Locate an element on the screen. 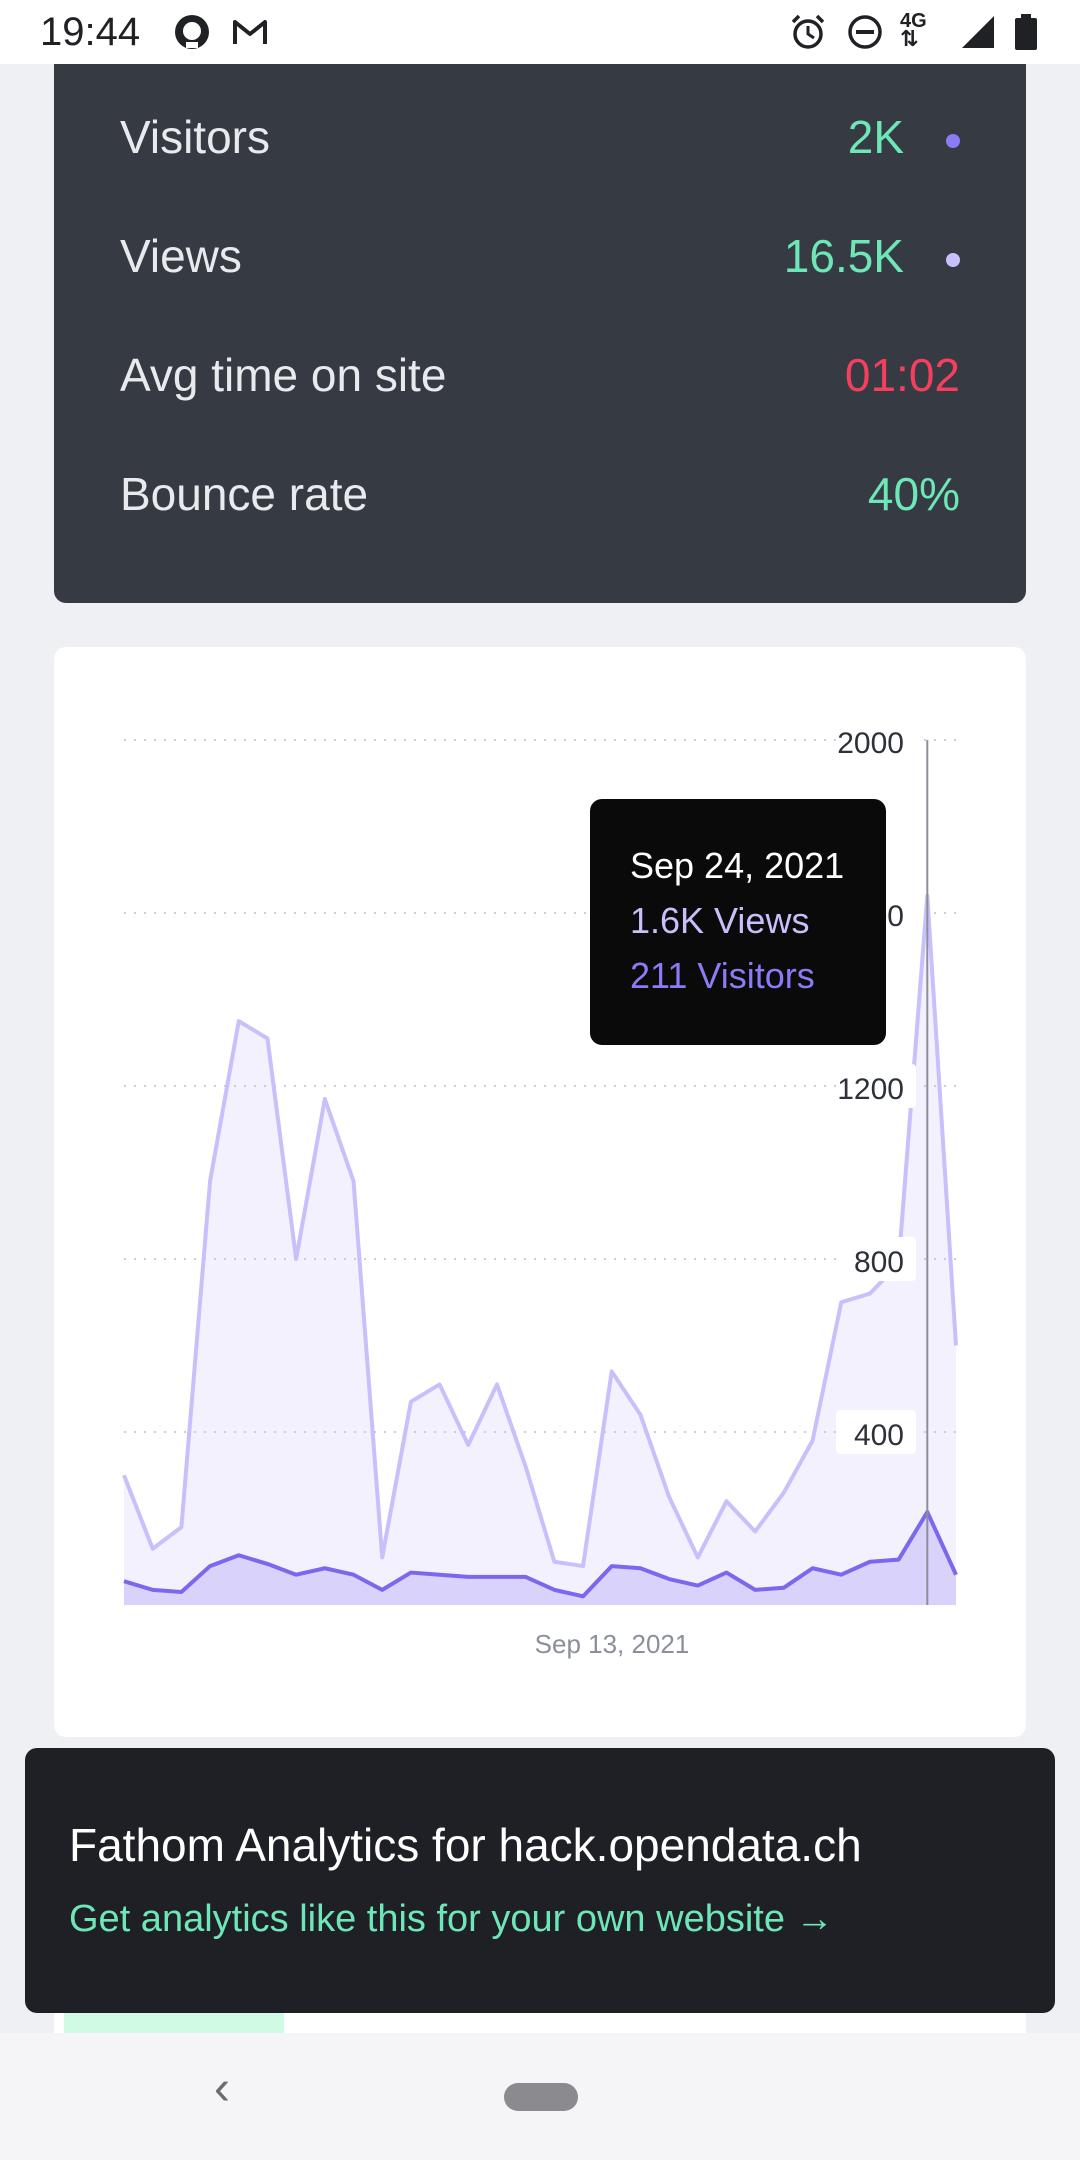 The image size is (1080, 2160). stat-value: 2K is located at coordinates (875, 137).